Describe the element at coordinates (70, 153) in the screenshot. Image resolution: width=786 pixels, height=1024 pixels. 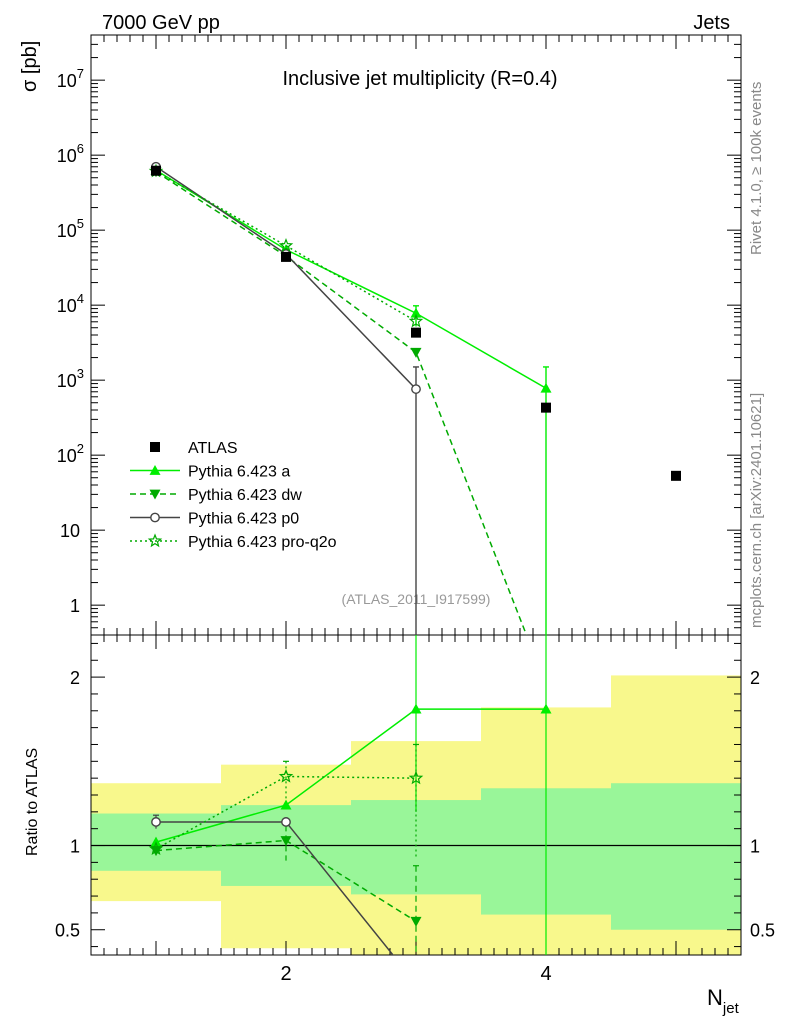
I see `y-tick-label: 10⁶` at that location.